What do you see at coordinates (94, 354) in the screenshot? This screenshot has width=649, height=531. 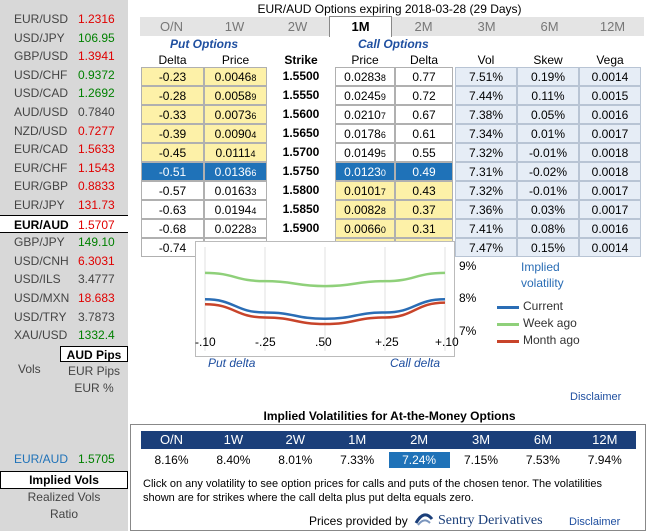 I see `aud-pips-option: AUD Pips` at bounding box center [94, 354].